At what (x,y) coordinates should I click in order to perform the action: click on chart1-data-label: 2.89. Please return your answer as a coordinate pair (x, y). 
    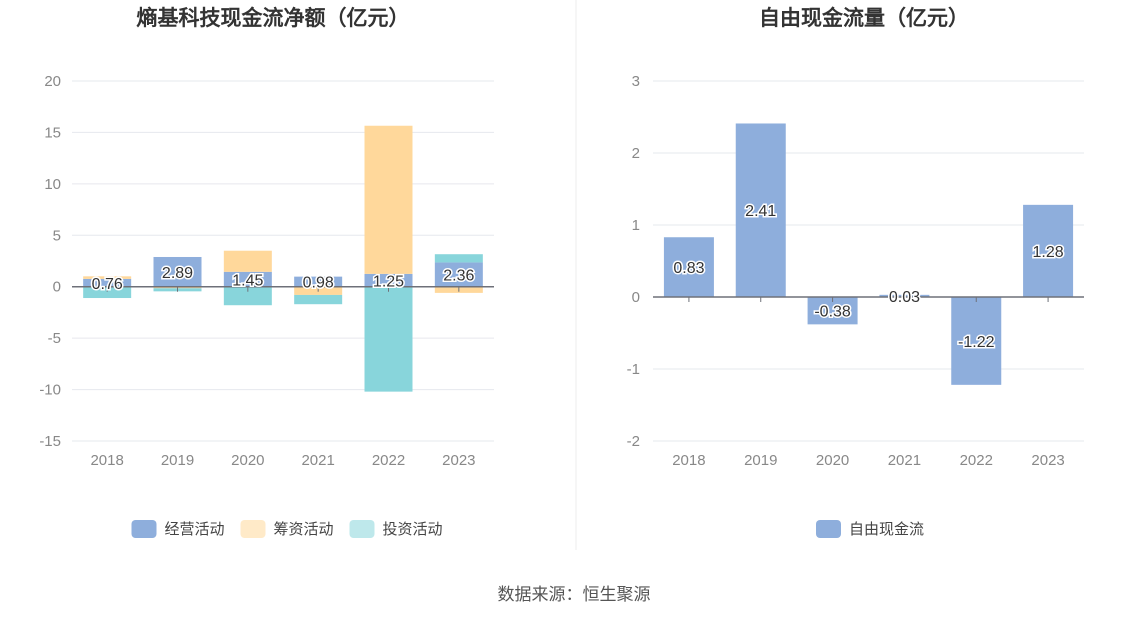
    Looking at the image, I should click on (177, 273).